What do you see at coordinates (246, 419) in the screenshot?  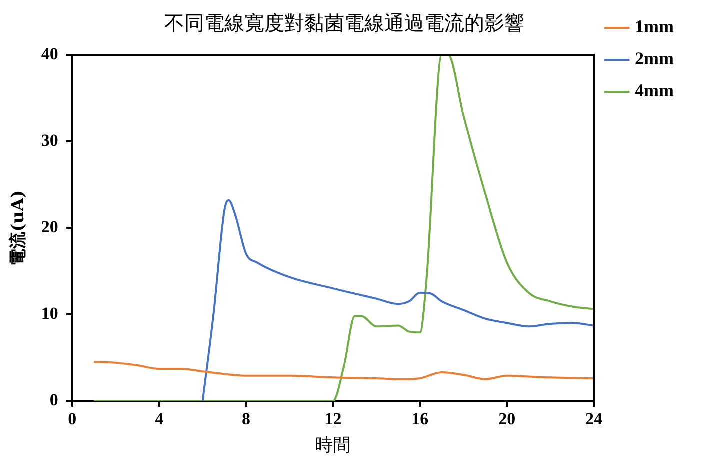 I see `x-tick-label: 8` at bounding box center [246, 419].